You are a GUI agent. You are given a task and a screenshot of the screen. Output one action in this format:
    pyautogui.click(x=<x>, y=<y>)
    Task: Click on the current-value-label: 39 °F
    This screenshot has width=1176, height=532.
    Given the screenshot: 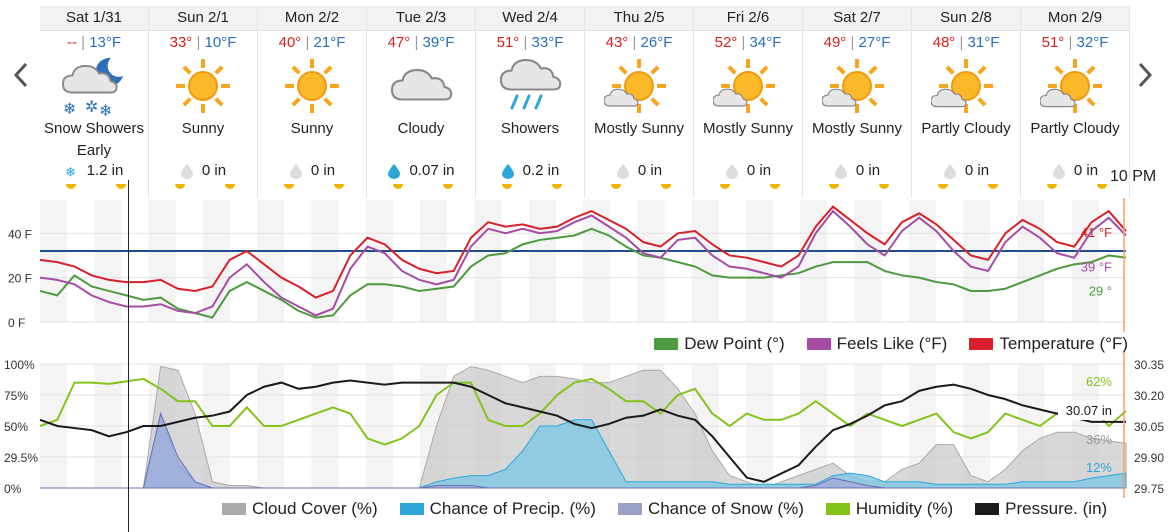 What is the action you would take?
    pyautogui.click(x=1096, y=266)
    